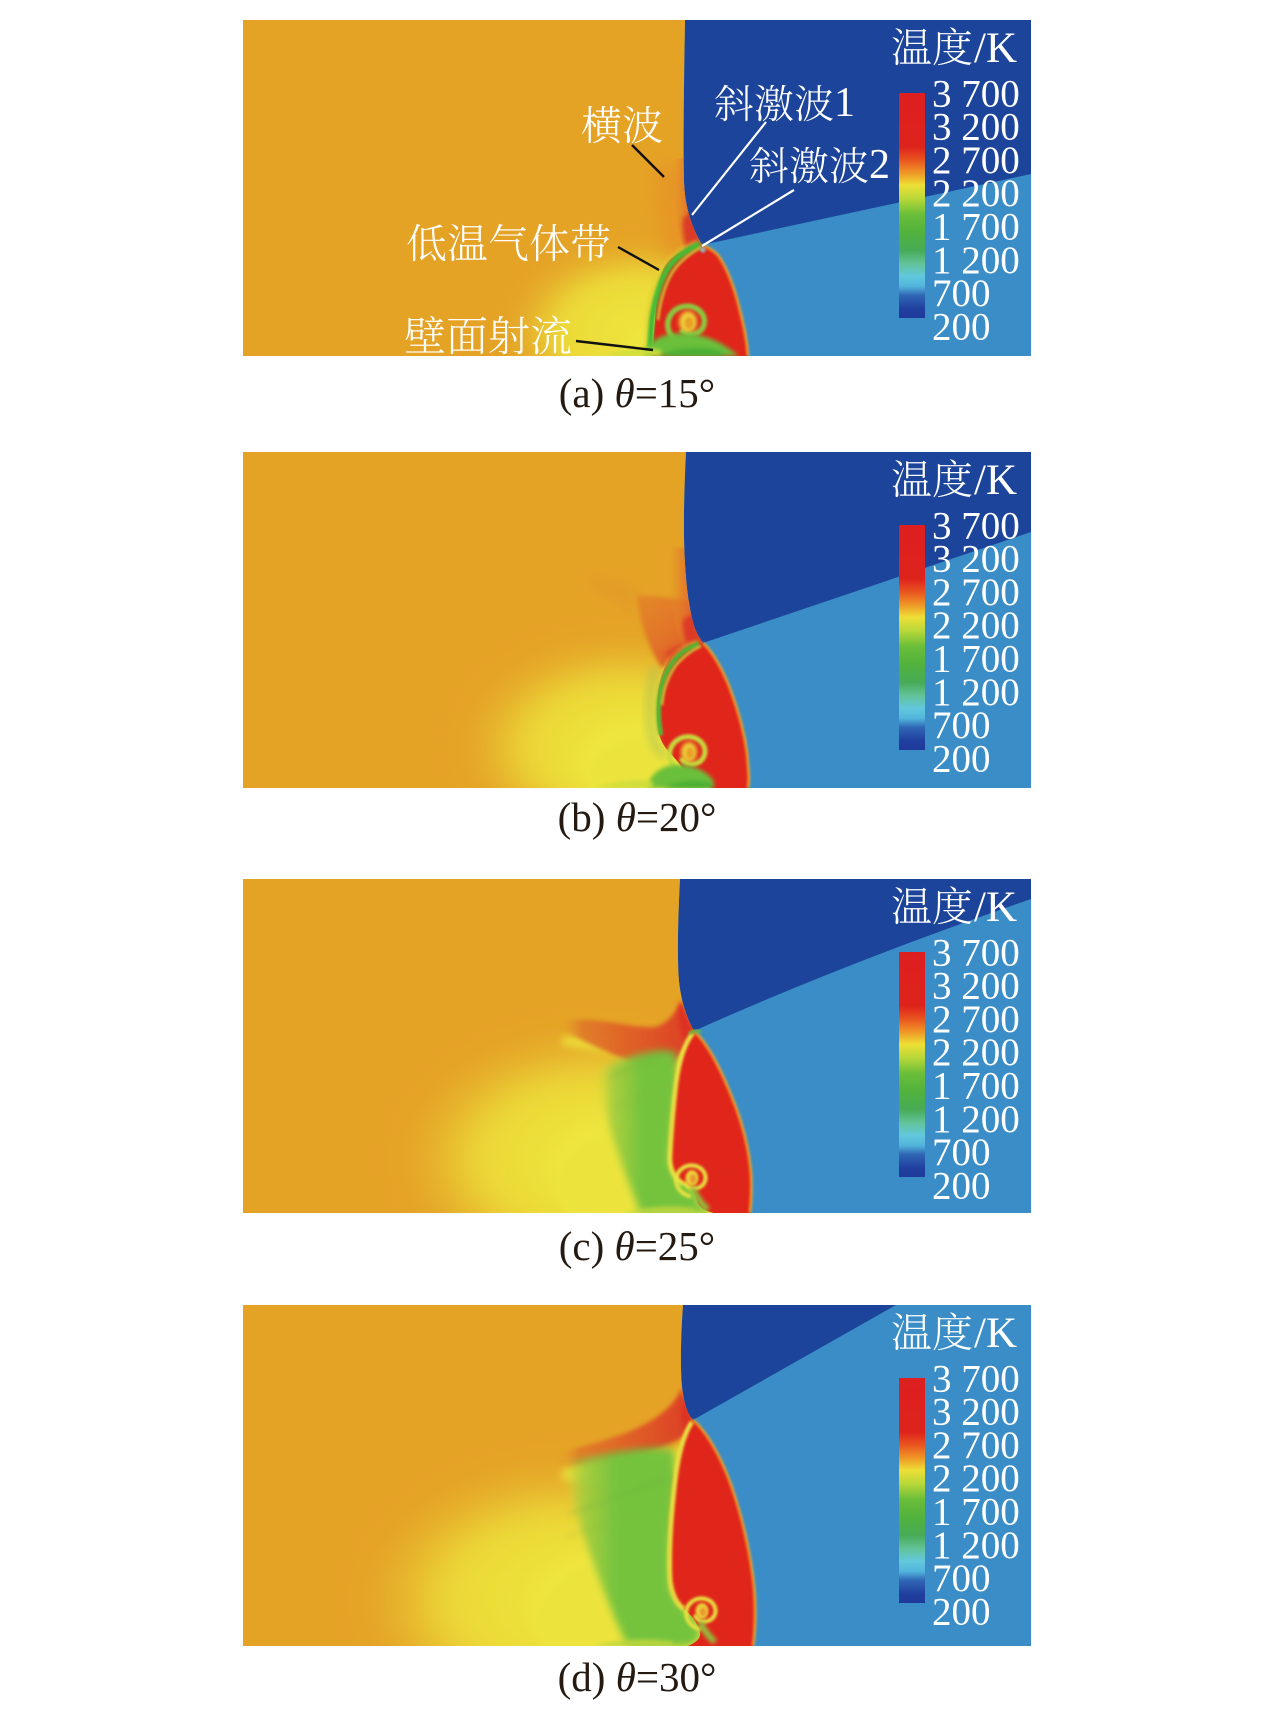  Describe the element at coordinates (879, 165) in the screenshot. I see `svg-text: 2` at that location.